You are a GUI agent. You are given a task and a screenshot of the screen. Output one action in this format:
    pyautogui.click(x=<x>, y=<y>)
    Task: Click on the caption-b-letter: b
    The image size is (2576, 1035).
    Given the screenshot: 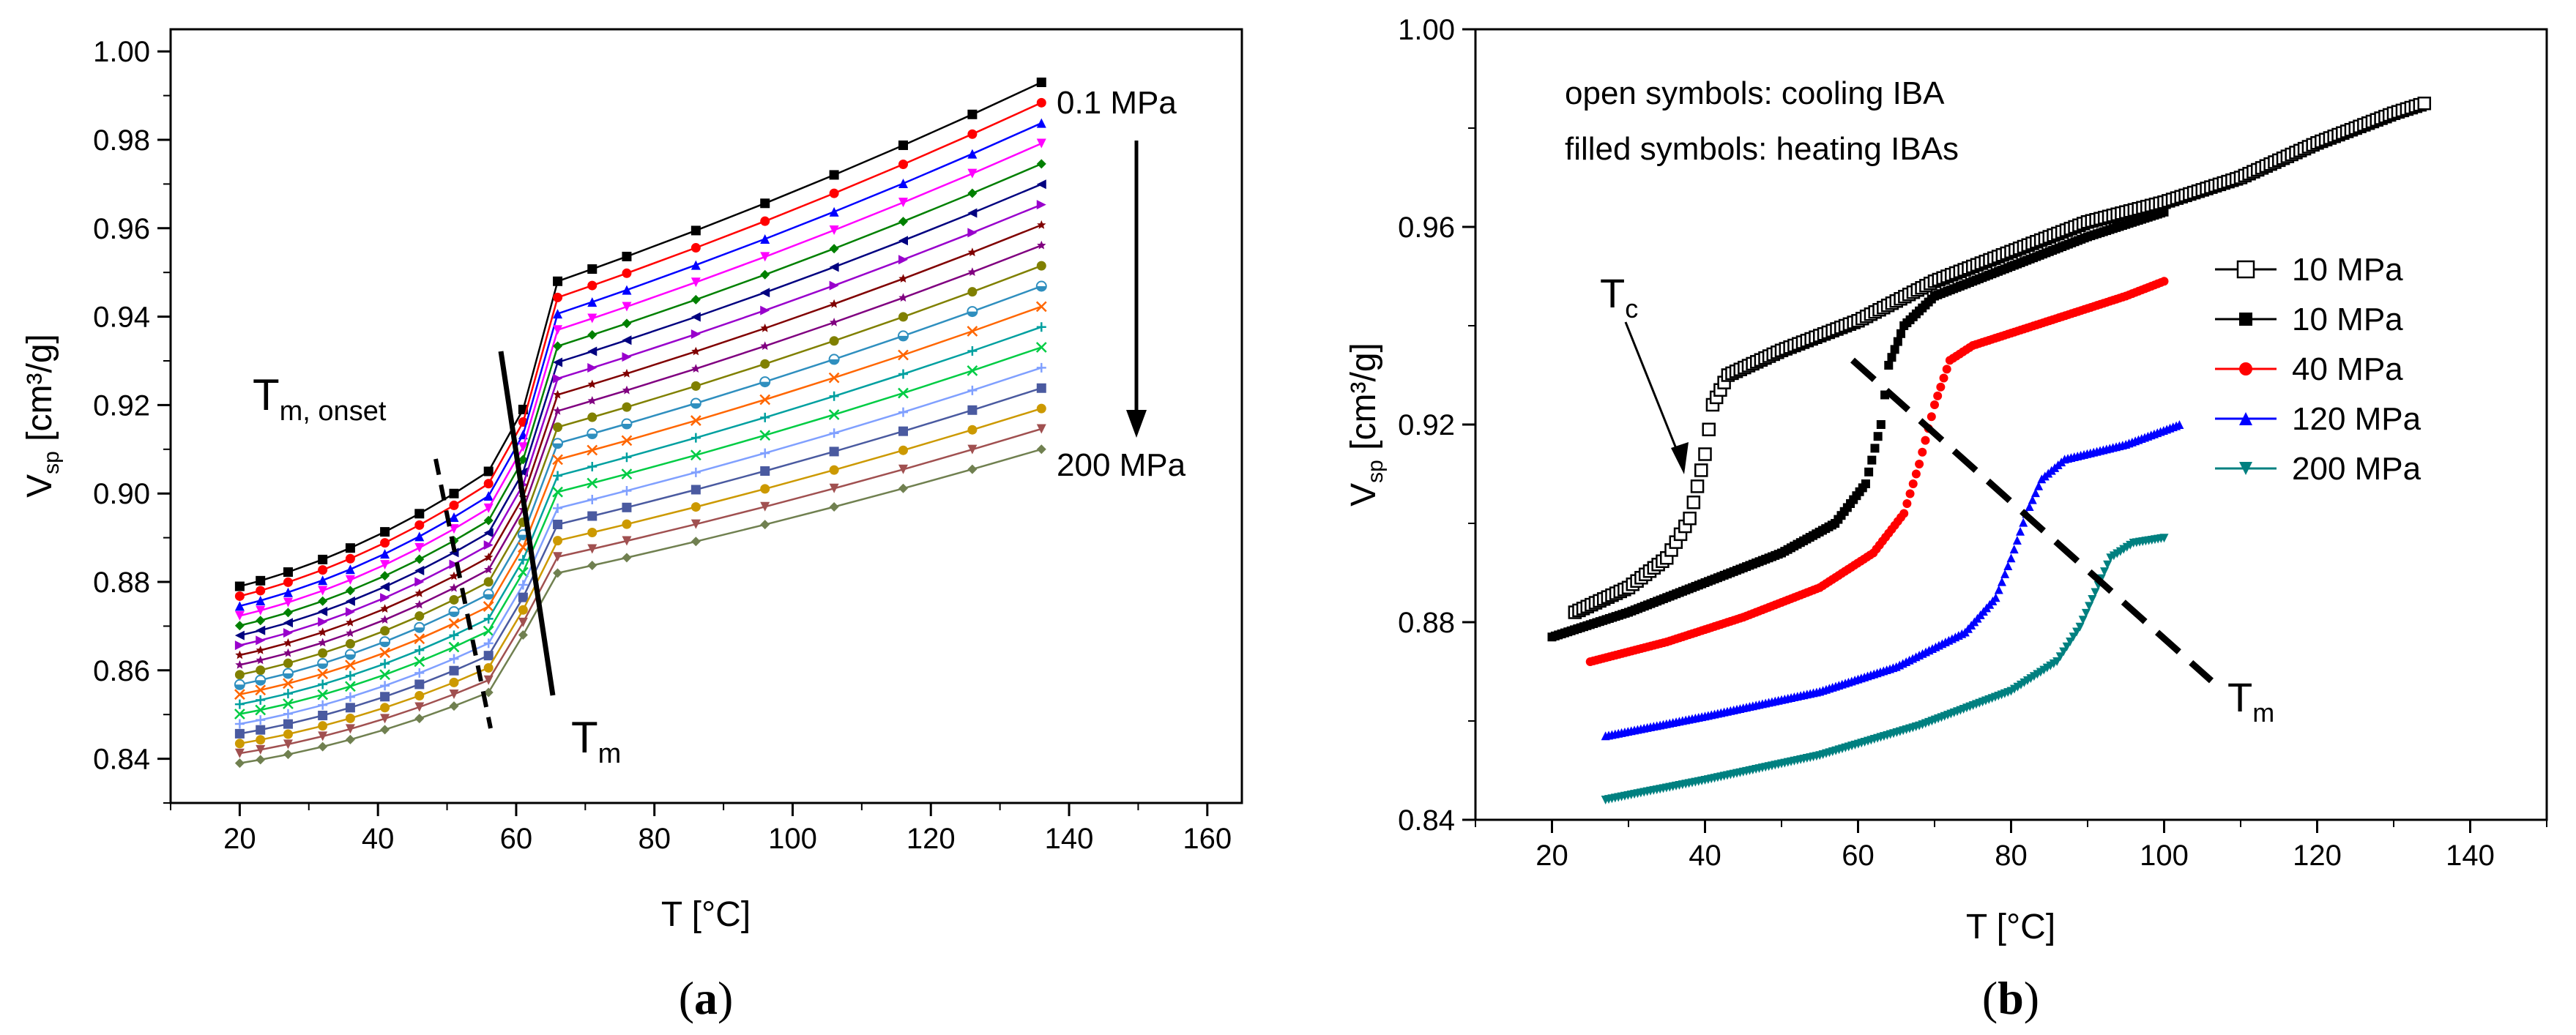 What is the action you would take?
    pyautogui.click(x=2011, y=998)
    